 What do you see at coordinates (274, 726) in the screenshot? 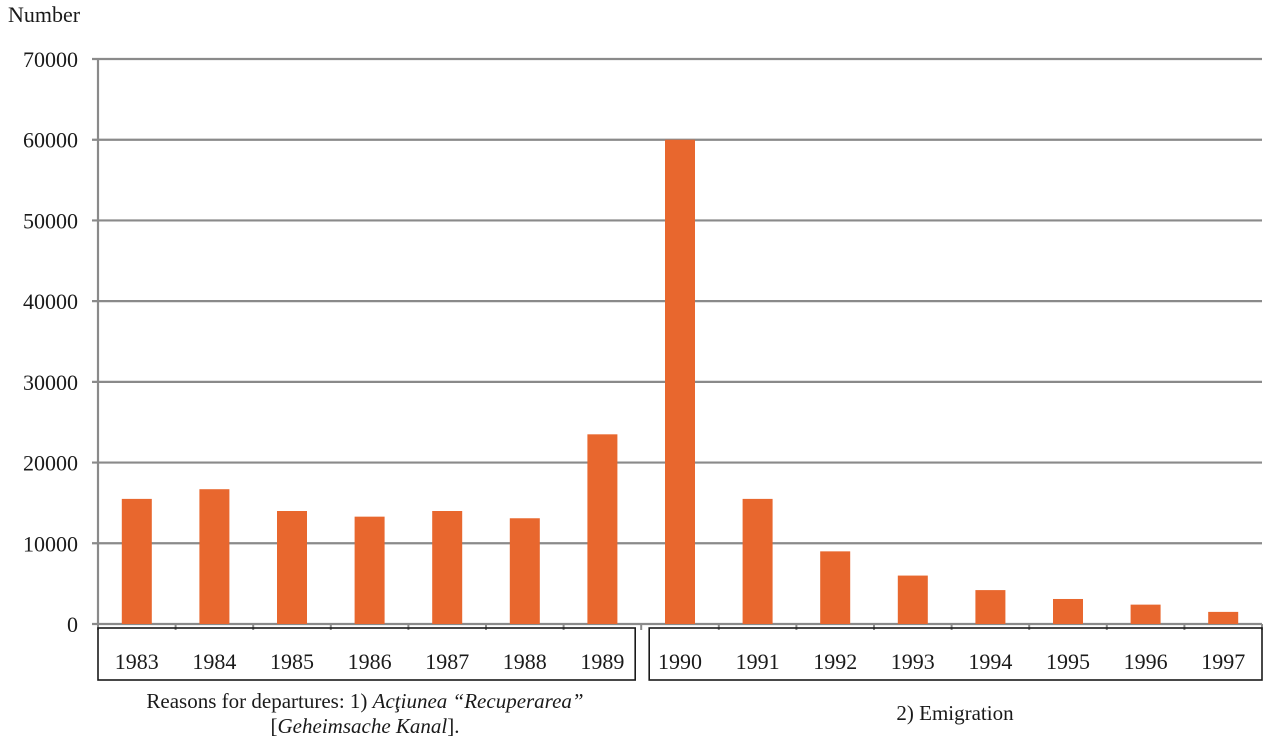
I see `group-label-bracket-open: [` at bounding box center [274, 726].